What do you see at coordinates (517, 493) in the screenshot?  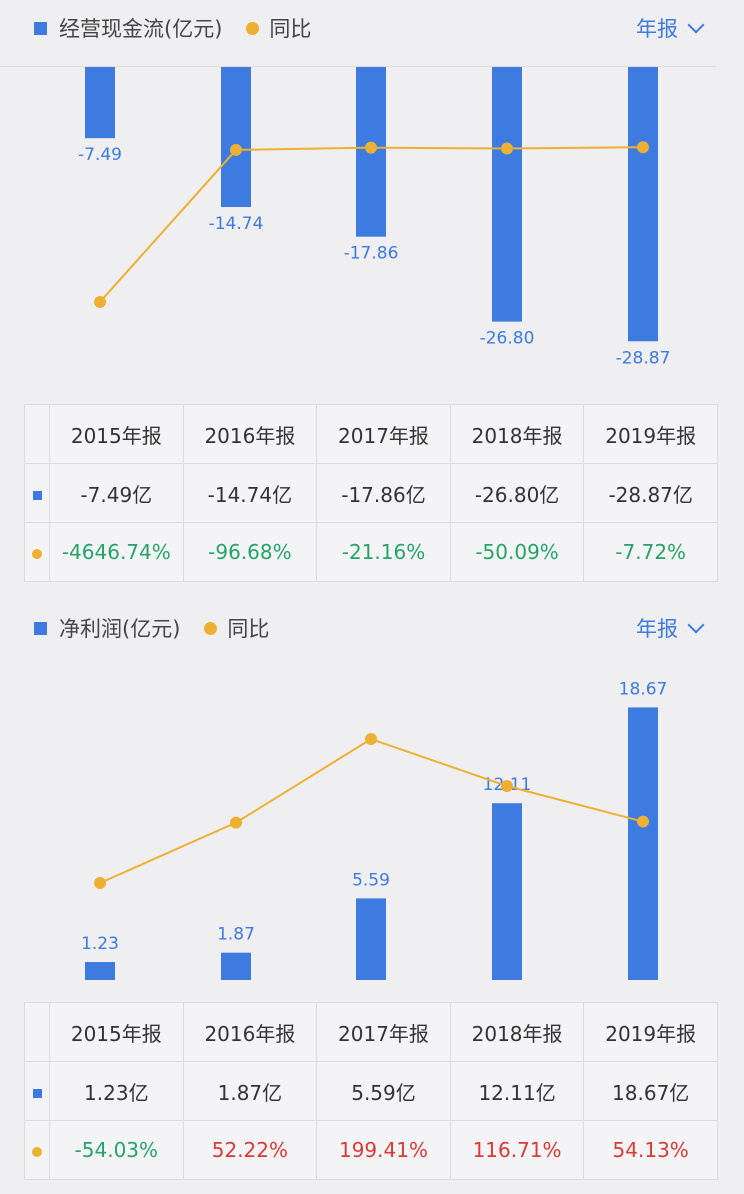 I see `value-cell: -26.80亿` at bounding box center [517, 493].